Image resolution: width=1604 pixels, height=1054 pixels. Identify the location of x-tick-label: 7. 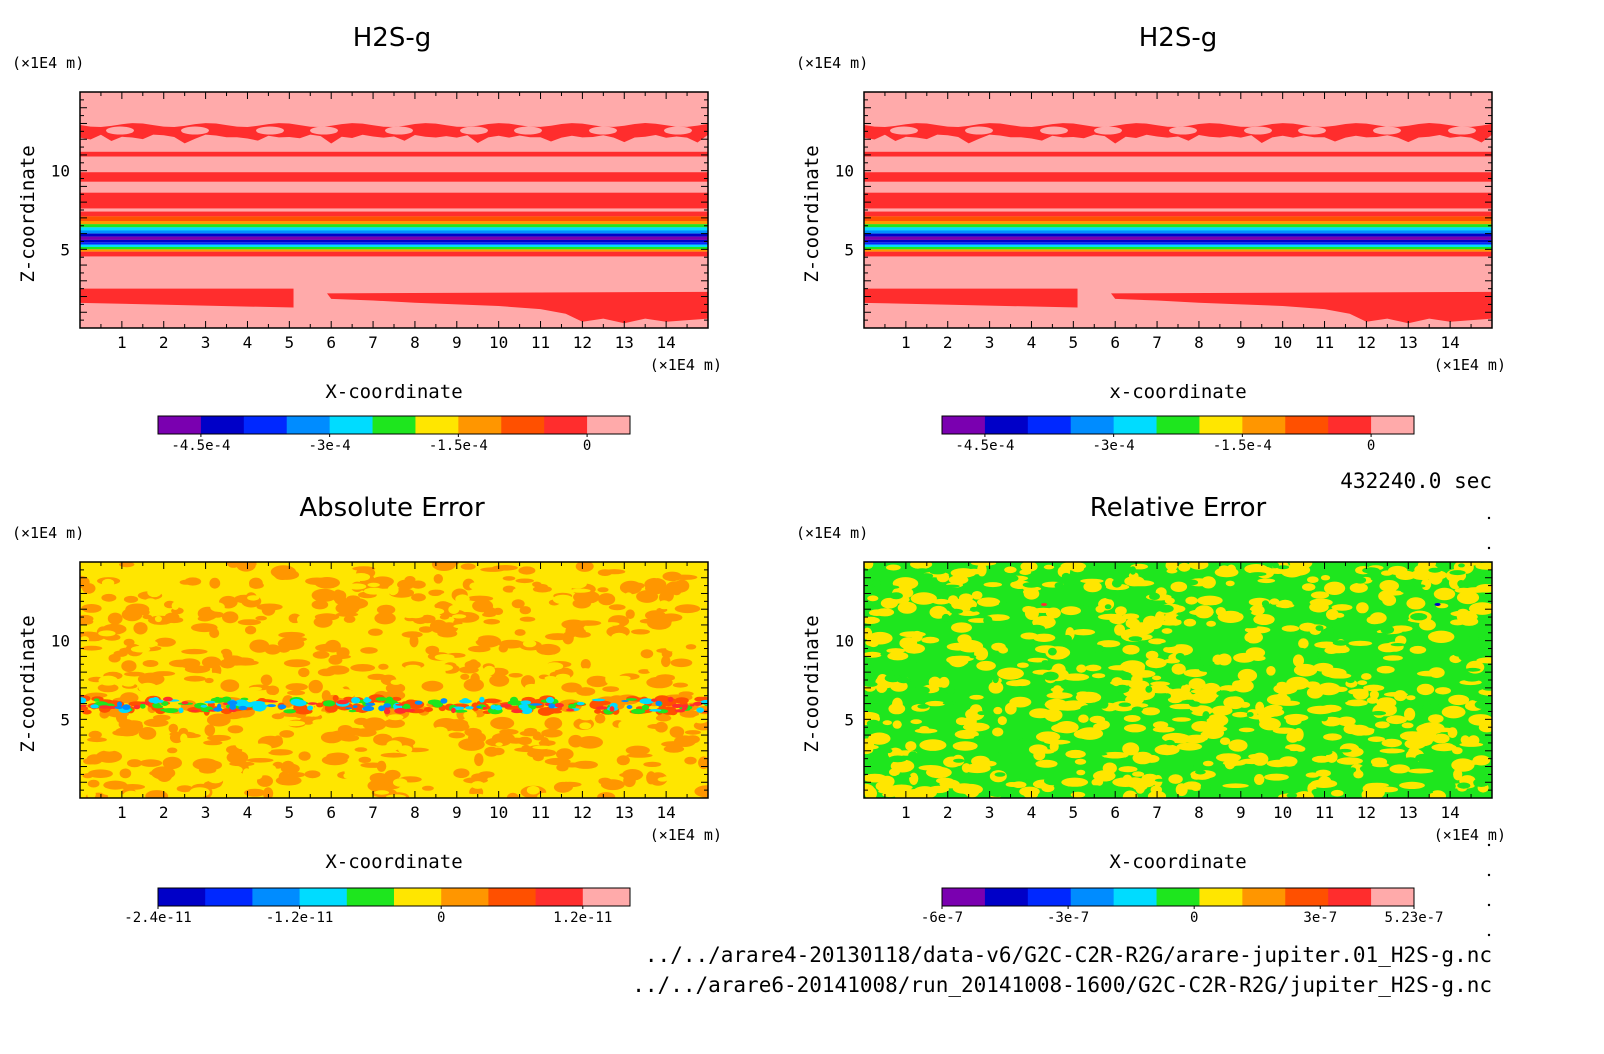
(1157, 812).